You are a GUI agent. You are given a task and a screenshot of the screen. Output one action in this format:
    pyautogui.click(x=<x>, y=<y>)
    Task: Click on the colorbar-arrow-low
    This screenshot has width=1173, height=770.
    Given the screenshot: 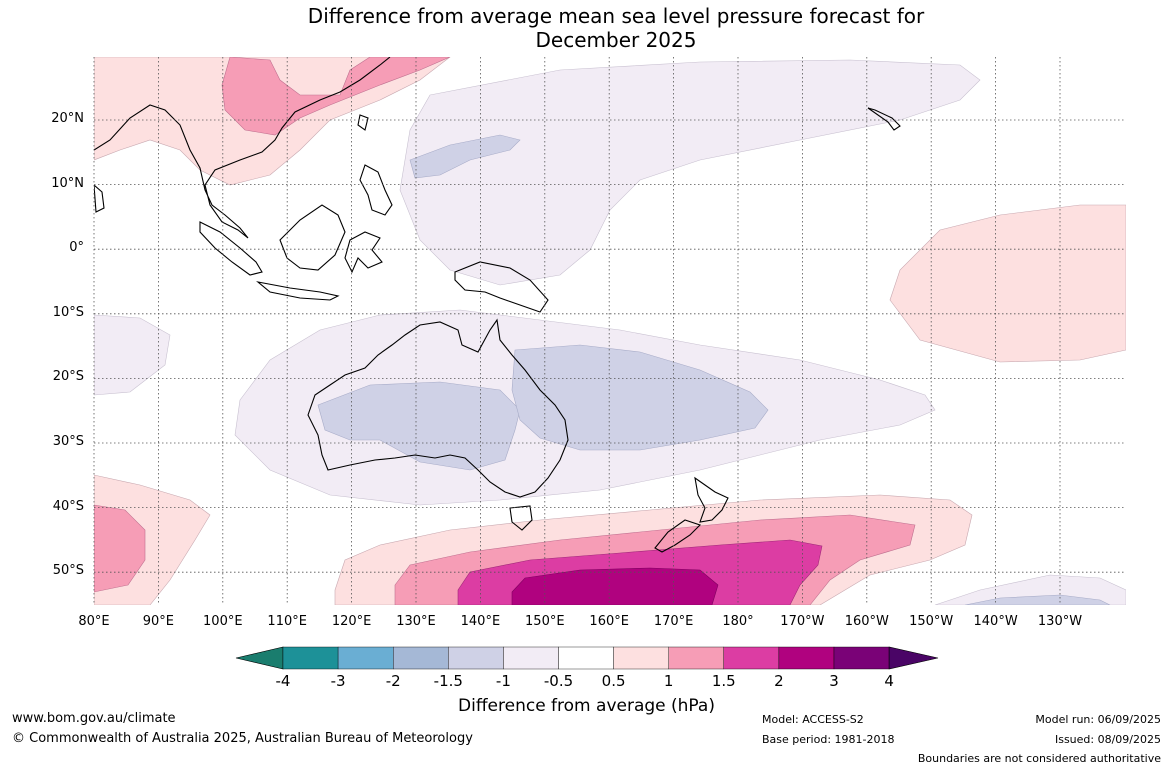 What is the action you would take?
    pyautogui.click(x=259, y=658)
    